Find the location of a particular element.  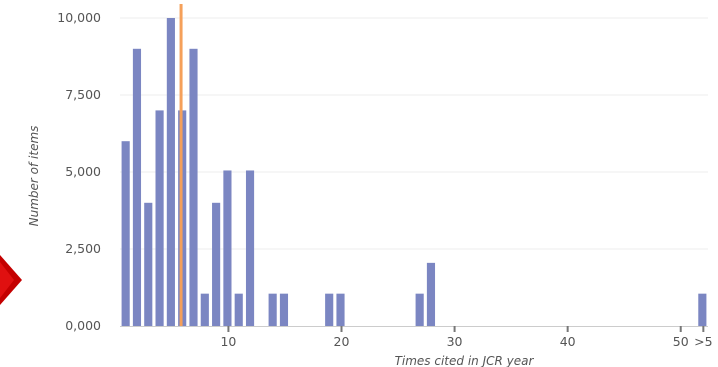

y-tick-label: 7,500 is located at coordinates (83, 94).